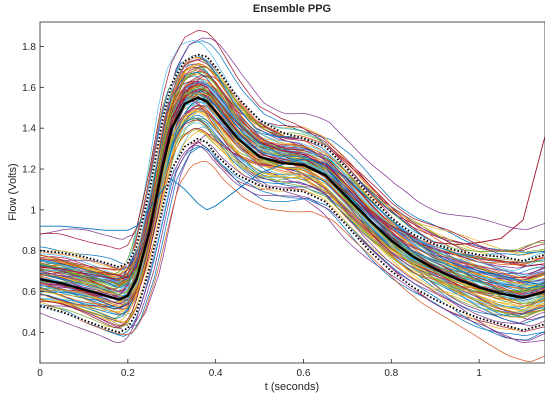 The height and width of the screenshot is (396, 545). I want to click on y-tick-label: 1.2, so click(29, 170).